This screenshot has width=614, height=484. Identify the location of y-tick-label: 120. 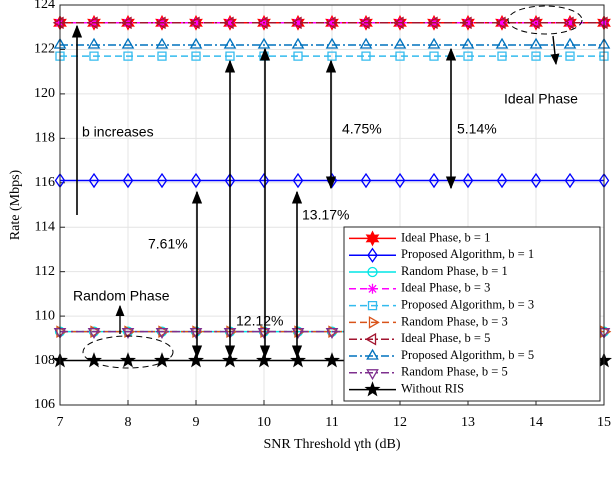
(44, 93).